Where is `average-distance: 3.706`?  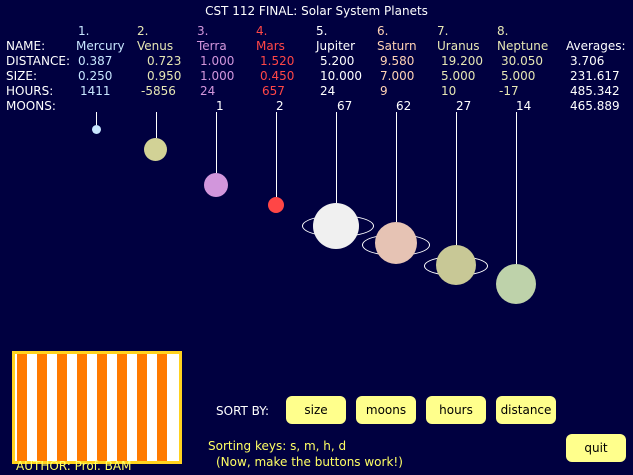
average-distance: 3.706 is located at coordinates (587, 61).